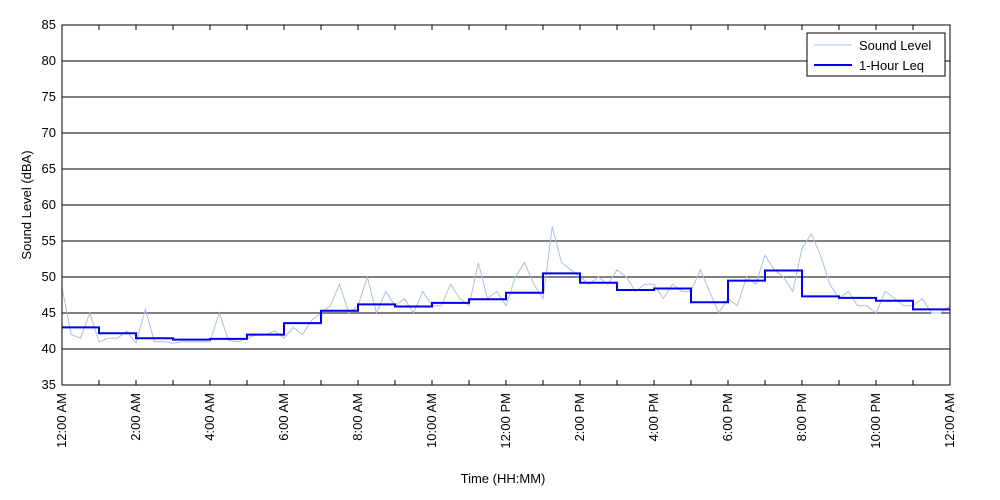  I want to click on x-tick-label: 2:00 AM, so click(135, 417).